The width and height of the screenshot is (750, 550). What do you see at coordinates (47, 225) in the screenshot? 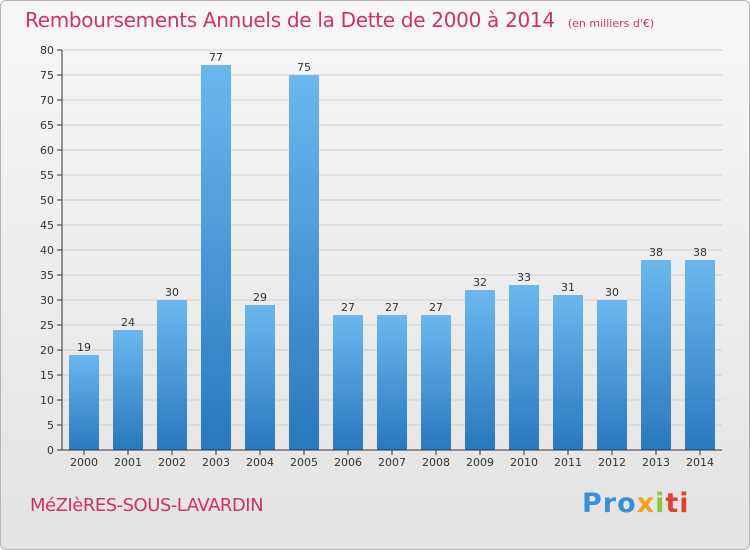
I see `y-tick-label: 45` at bounding box center [47, 225].